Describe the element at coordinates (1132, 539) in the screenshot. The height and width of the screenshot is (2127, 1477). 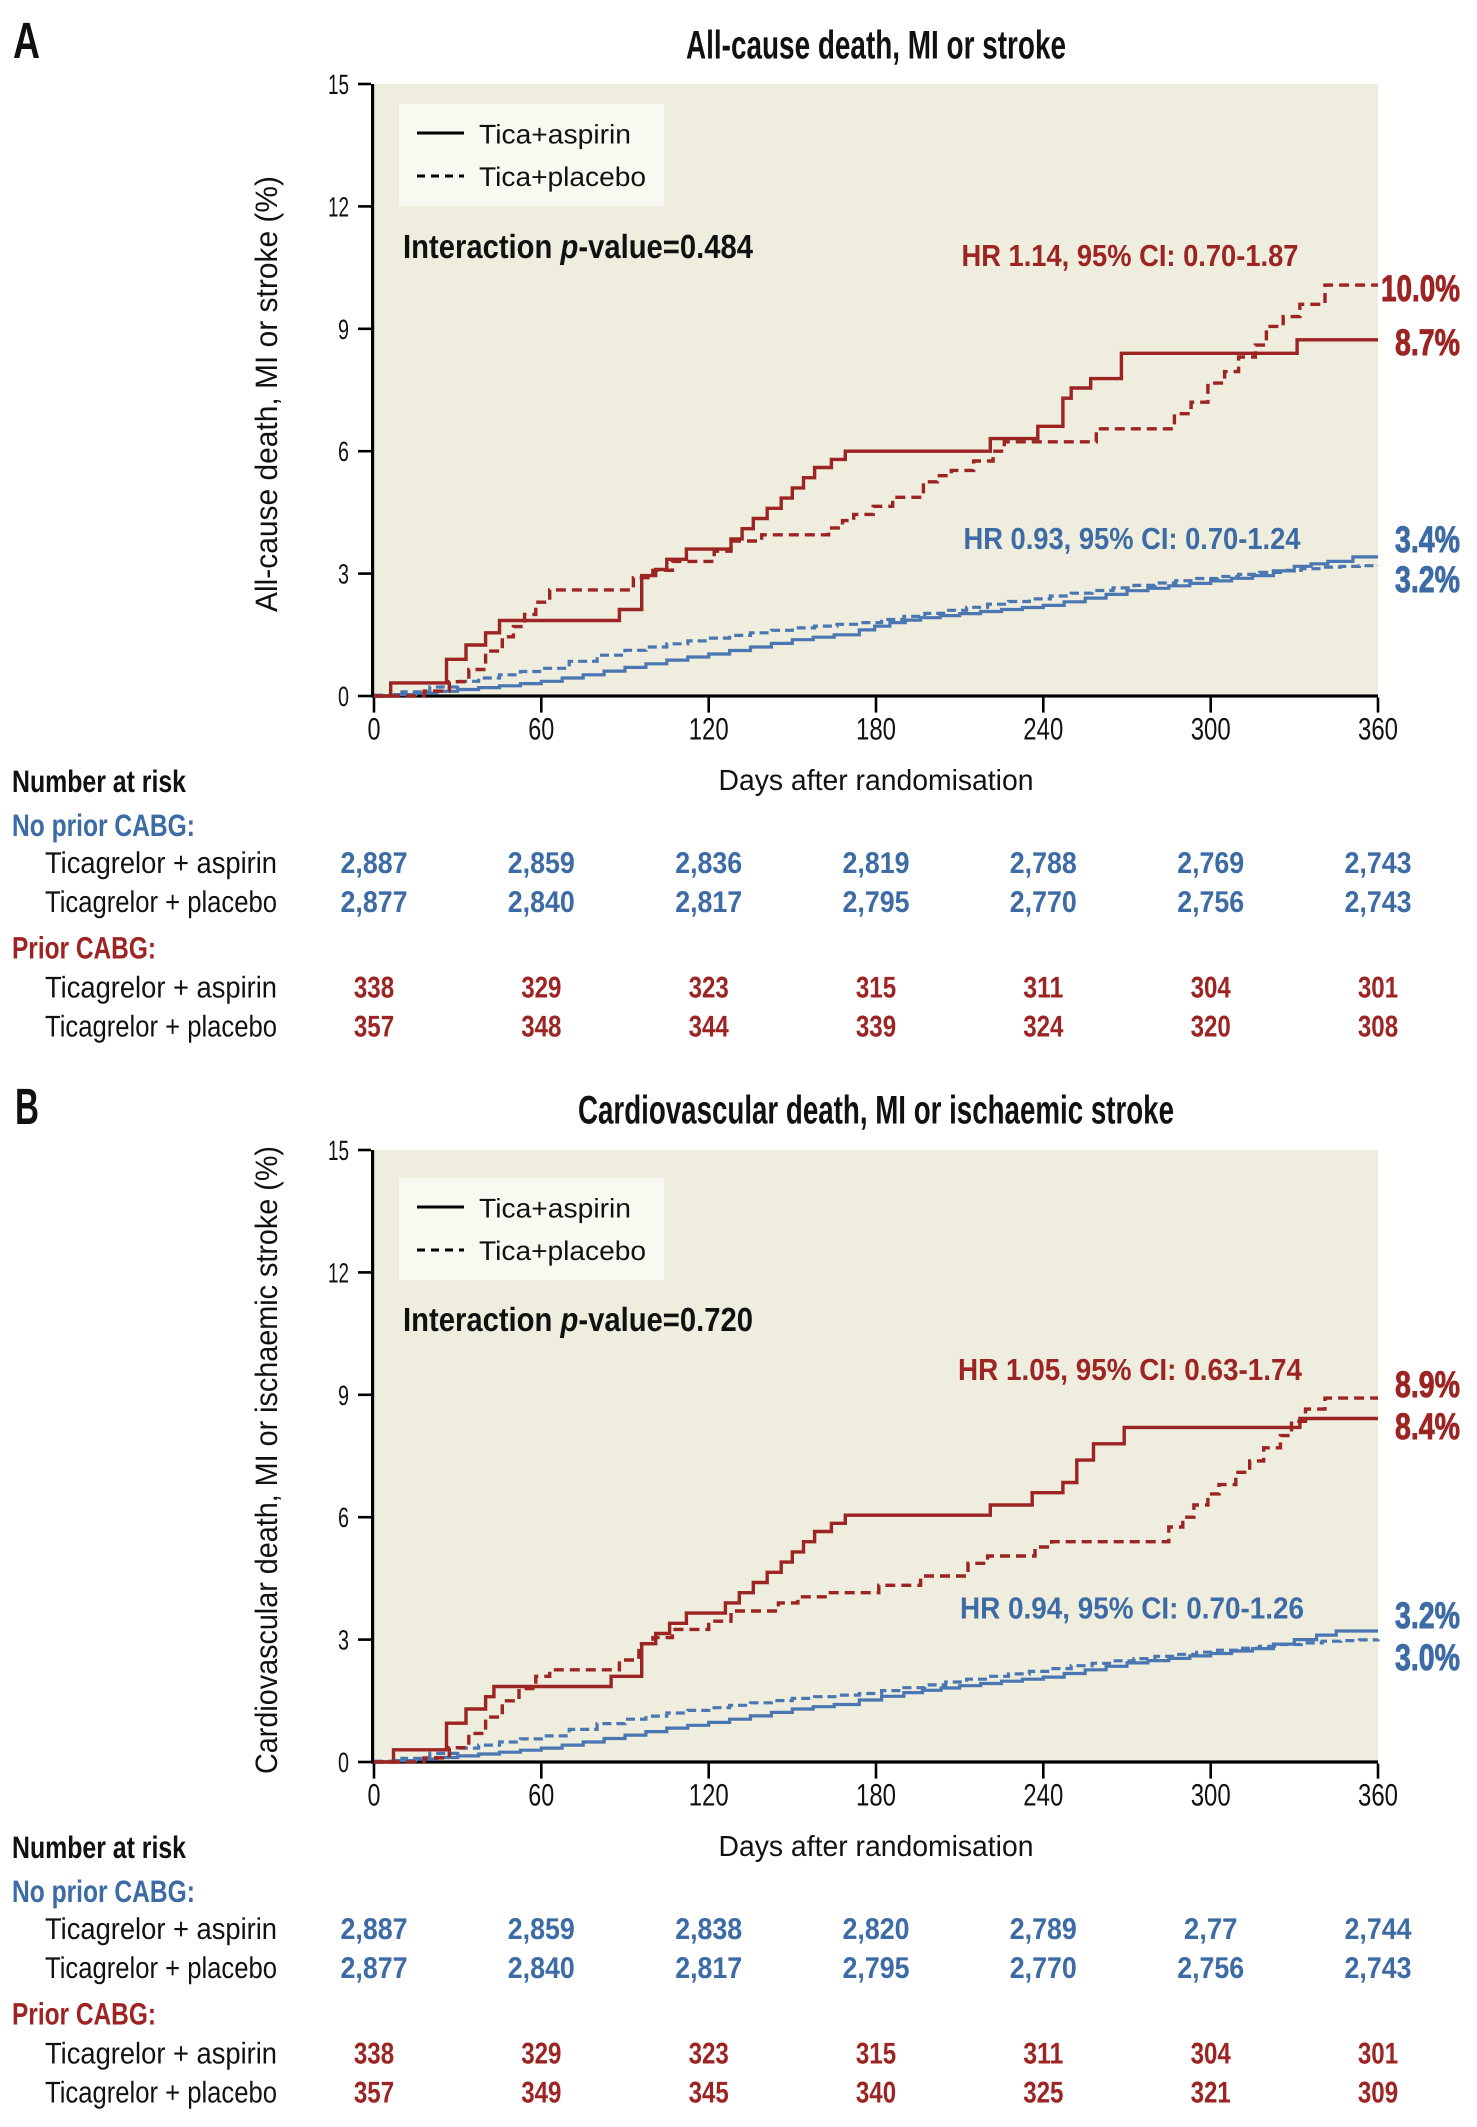
I see `svg-text: HR 0.93, 95% CI: 0.70-1.24` at that location.